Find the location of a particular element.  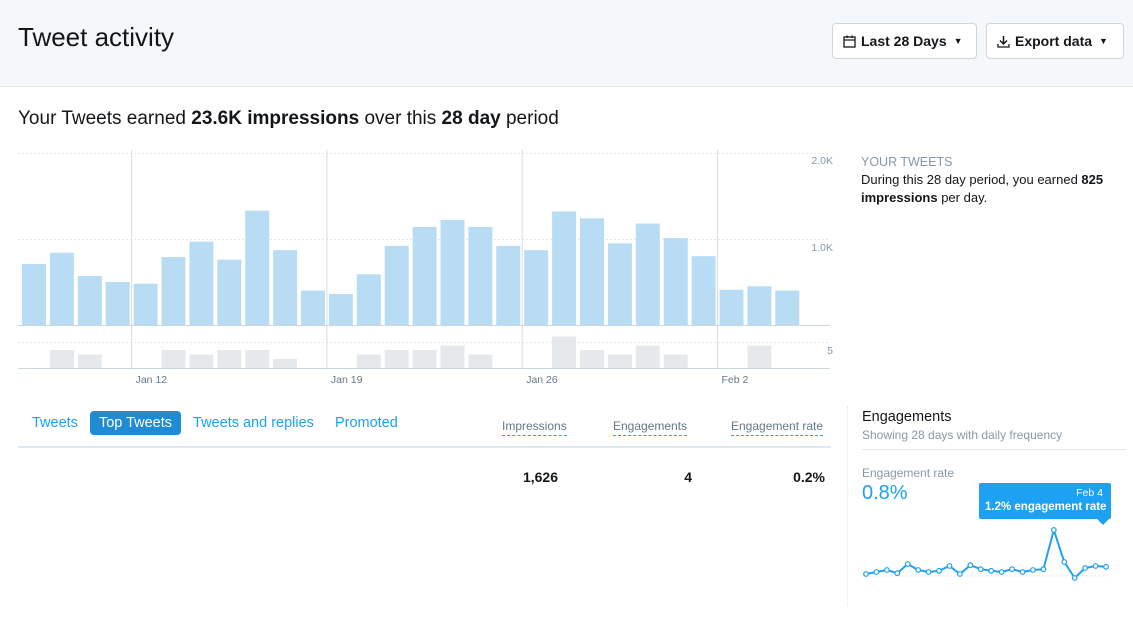

sparkline-line is located at coordinates (986, 553).